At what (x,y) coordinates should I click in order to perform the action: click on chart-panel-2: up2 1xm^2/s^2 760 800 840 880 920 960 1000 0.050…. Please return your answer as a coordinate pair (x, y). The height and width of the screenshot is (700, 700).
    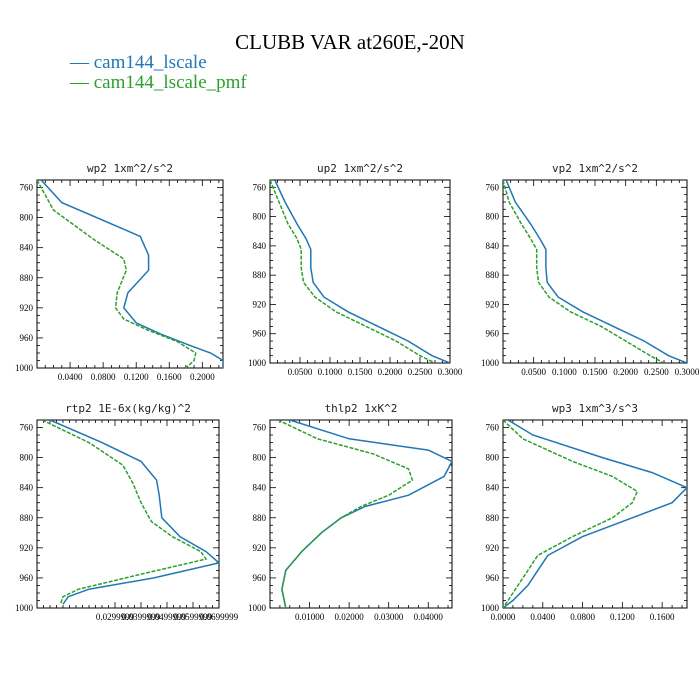
    Looking at the image, I should click on (355, 269).